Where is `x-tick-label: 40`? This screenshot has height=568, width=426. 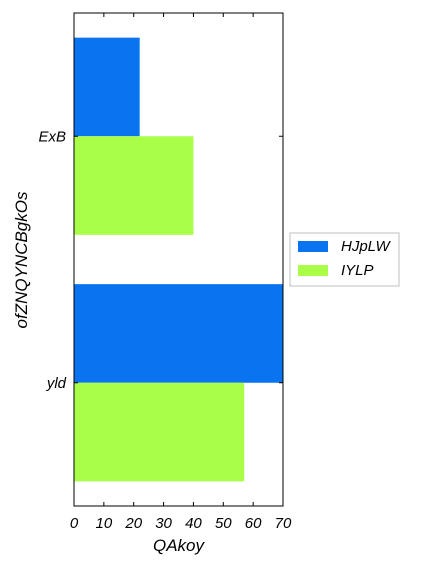 x-tick-label: 40 is located at coordinates (193, 523).